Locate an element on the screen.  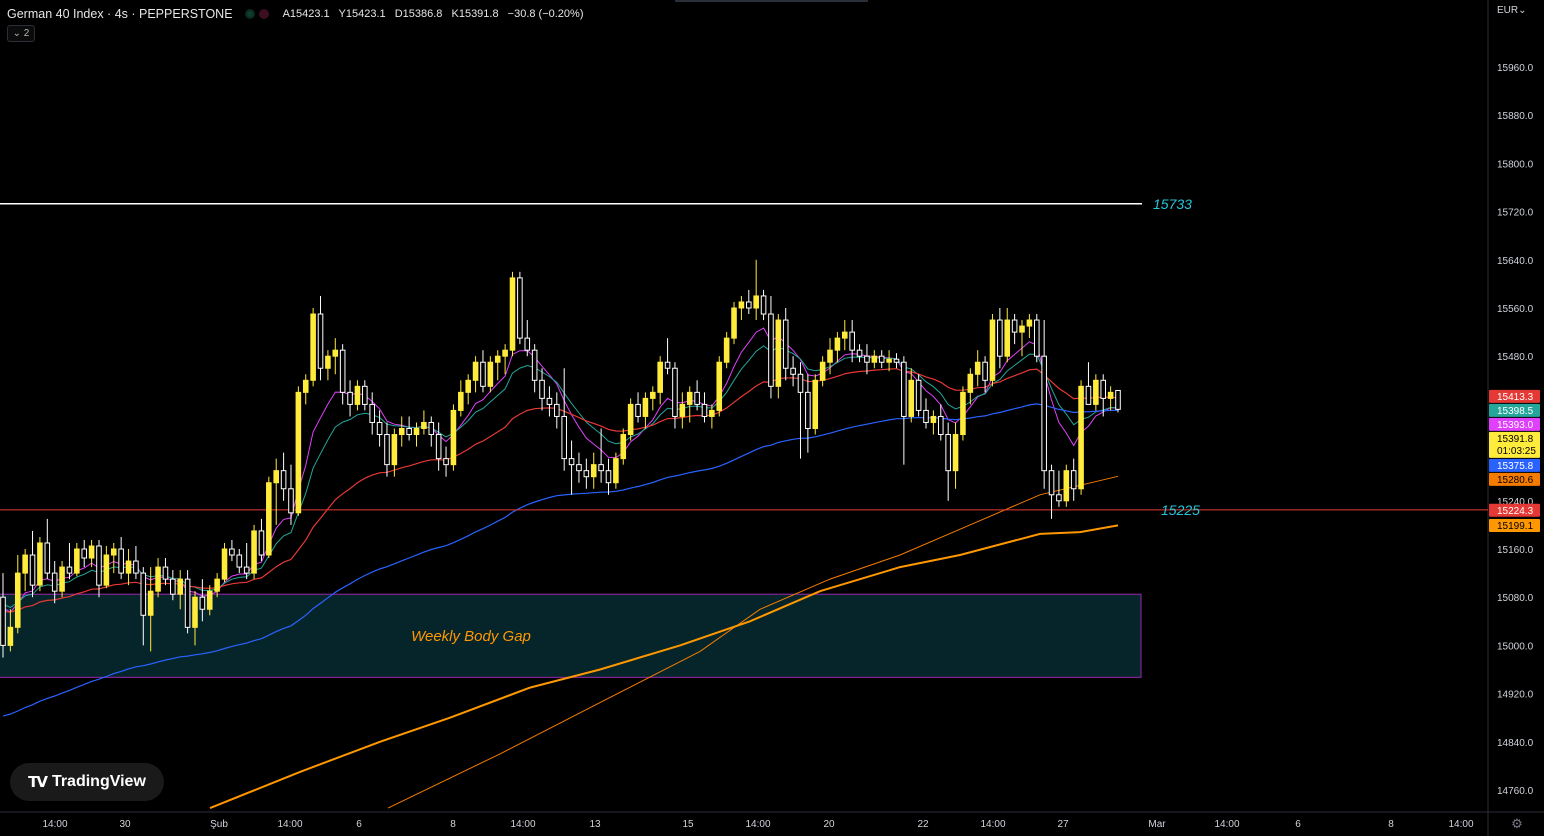
currency-selector: EUR⌄ is located at coordinates (1512, 10).